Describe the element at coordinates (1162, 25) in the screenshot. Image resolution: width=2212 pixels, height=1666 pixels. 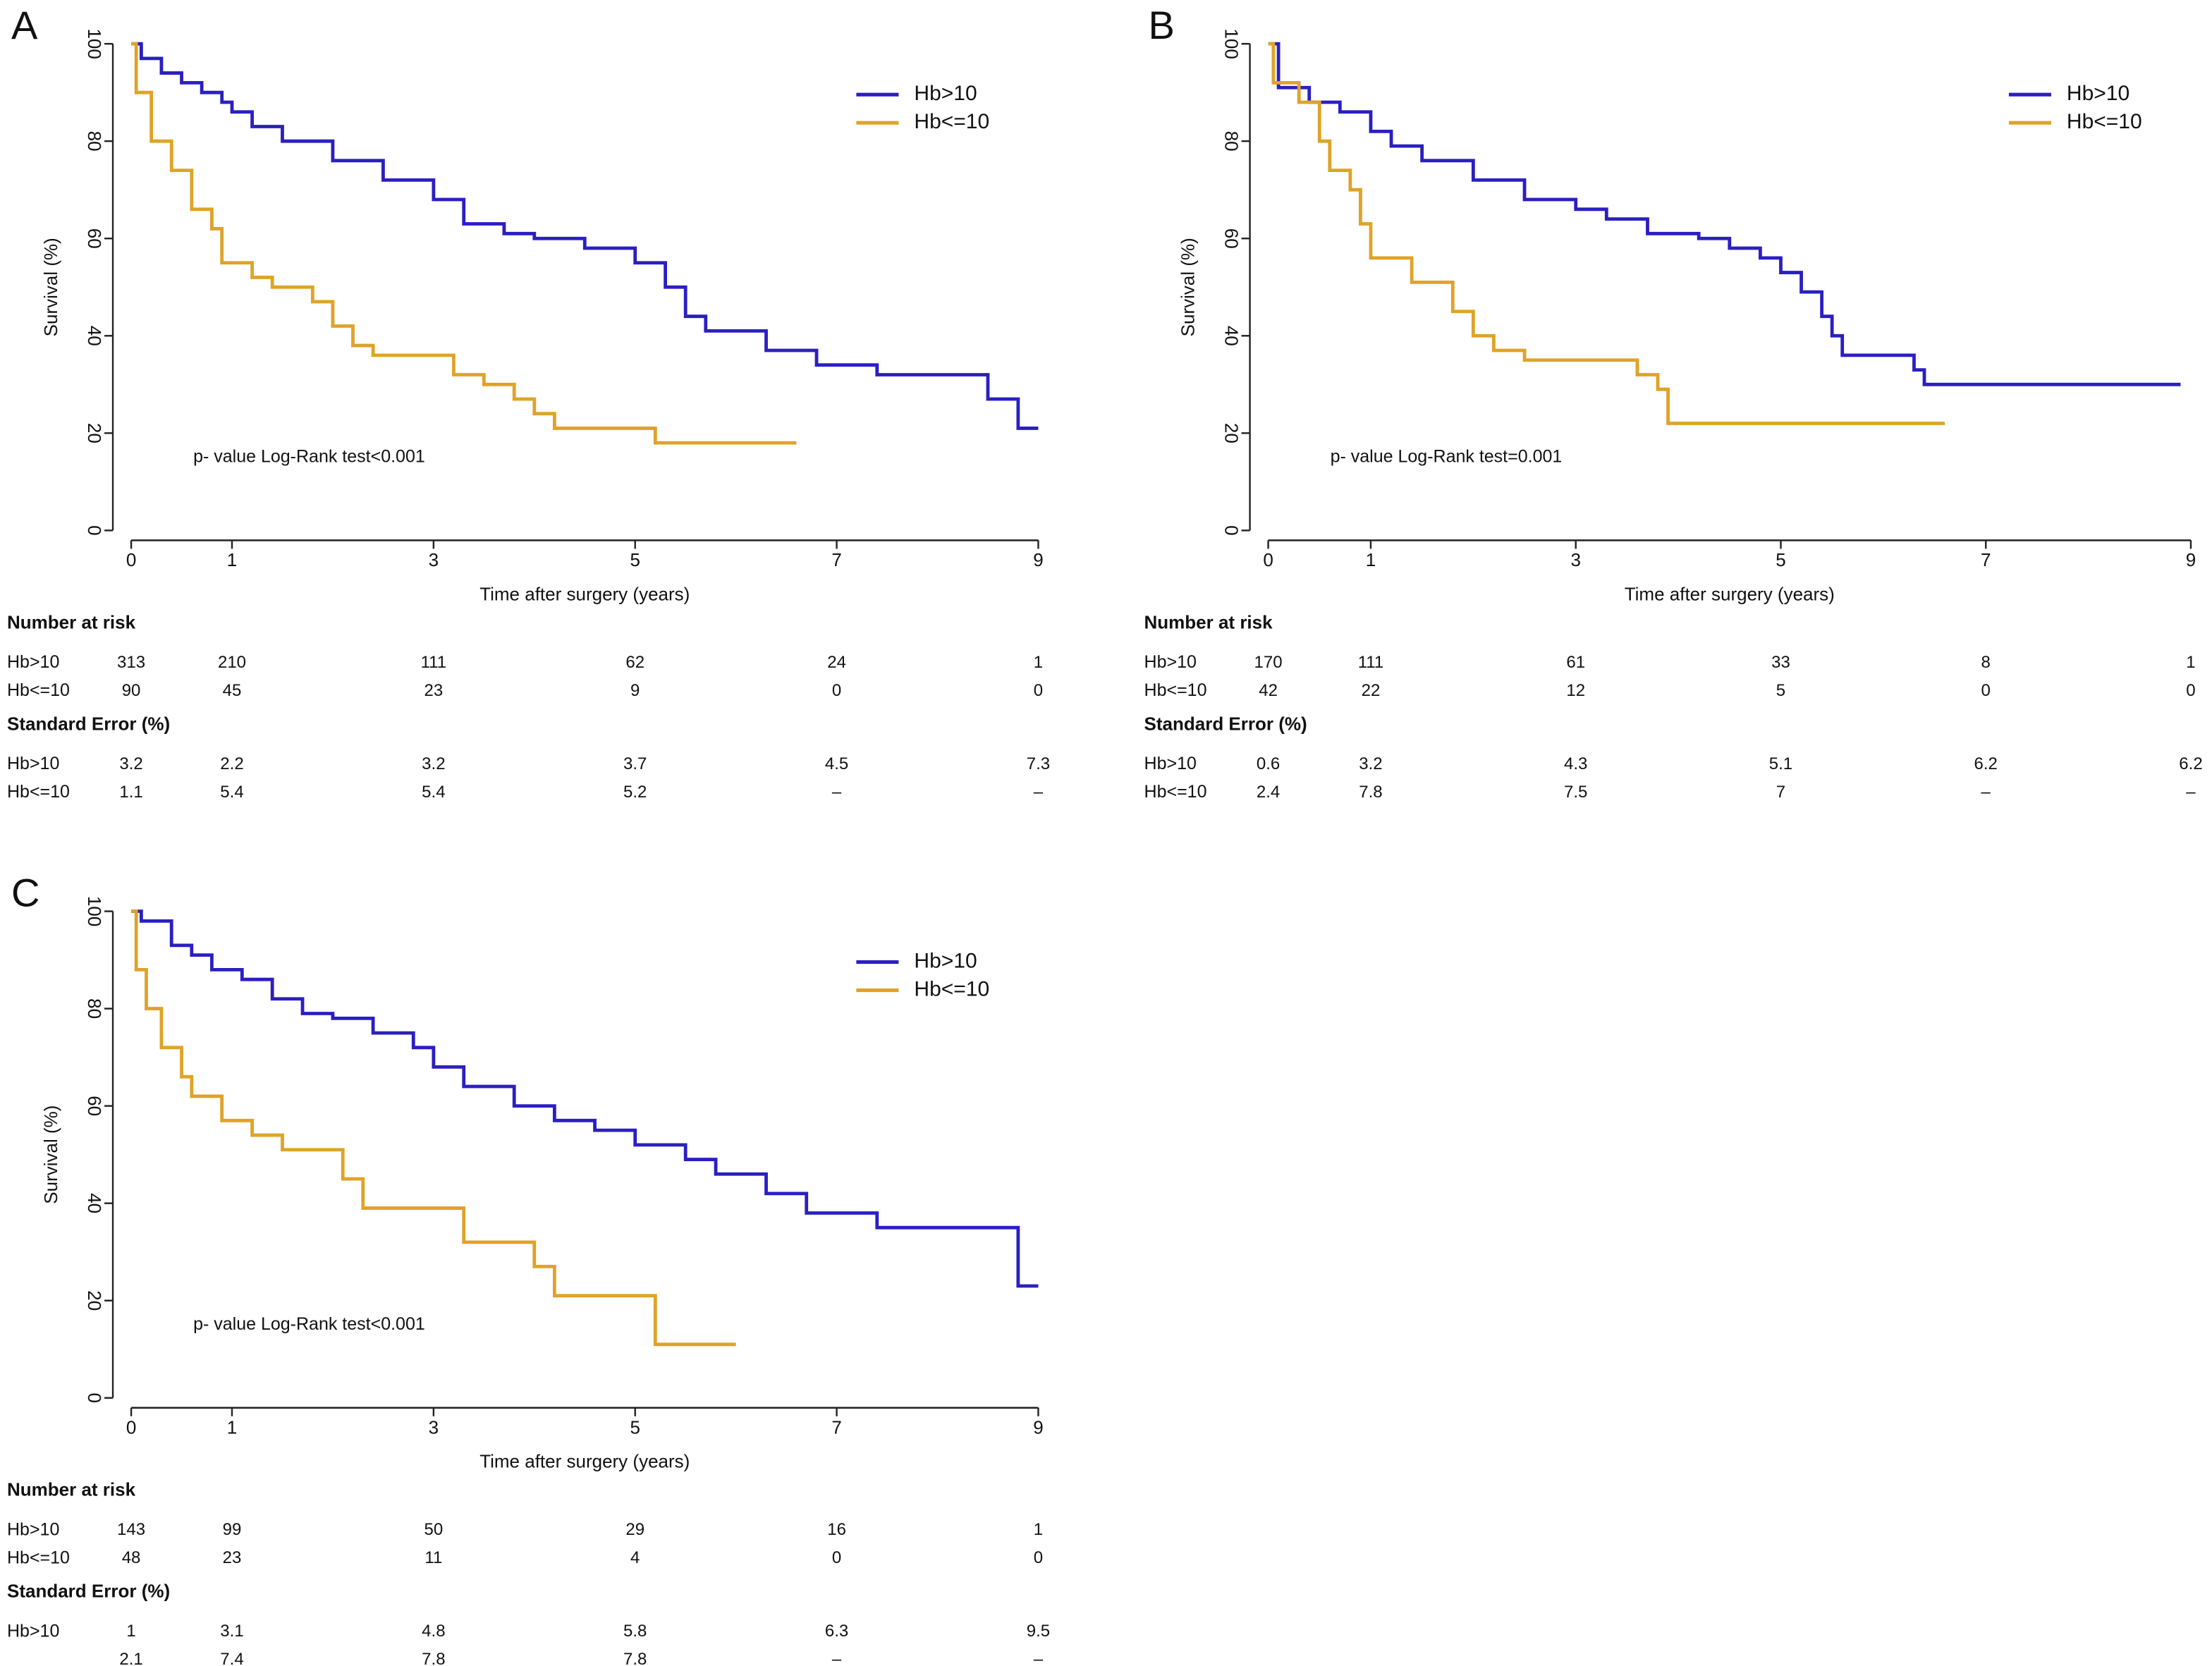
I see `panel-label: B` at that location.